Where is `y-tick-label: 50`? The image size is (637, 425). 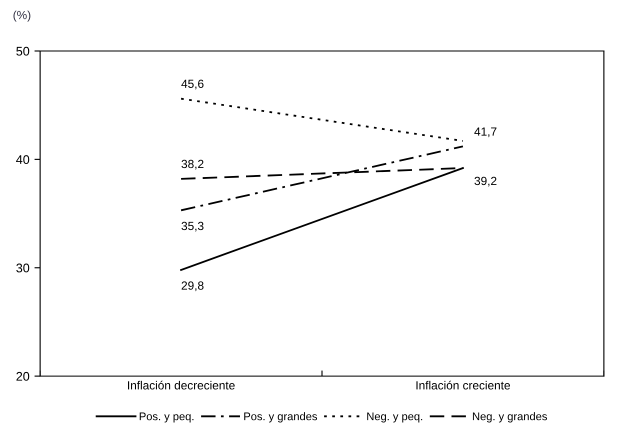 y-tick-label: 50 is located at coordinates (23, 51).